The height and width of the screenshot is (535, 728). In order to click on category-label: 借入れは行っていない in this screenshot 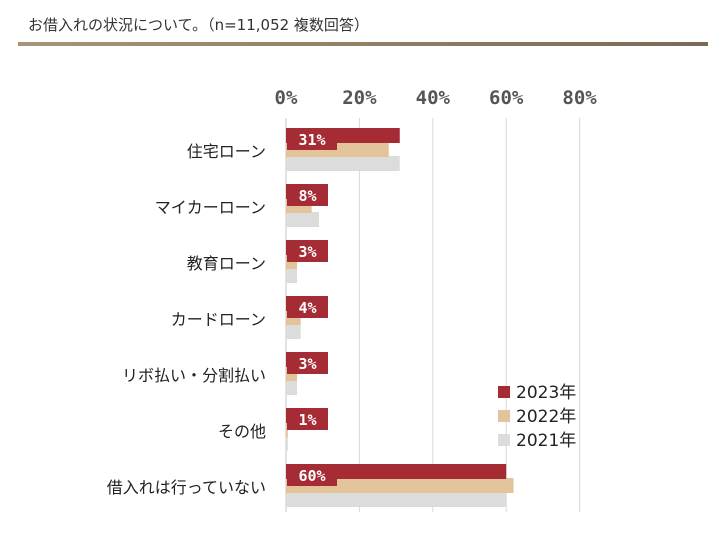, I will do `click(186, 487)`.